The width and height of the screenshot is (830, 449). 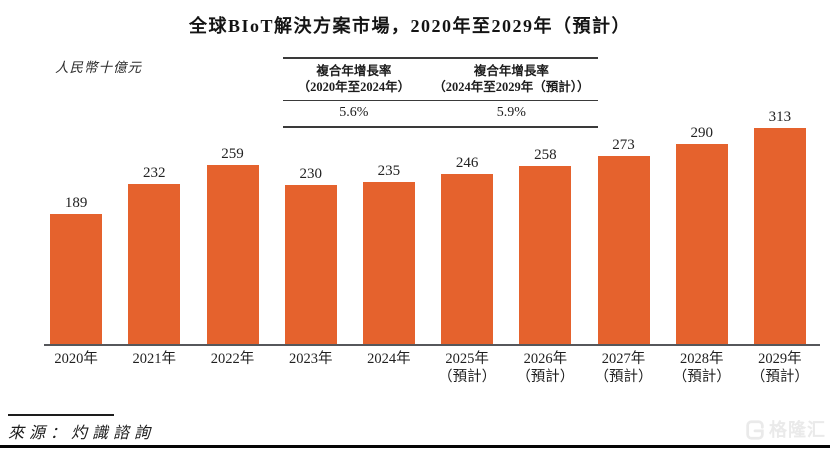 What do you see at coordinates (797, 430) in the screenshot?
I see `watermark-text: 格隆汇` at bounding box center [797, 430].